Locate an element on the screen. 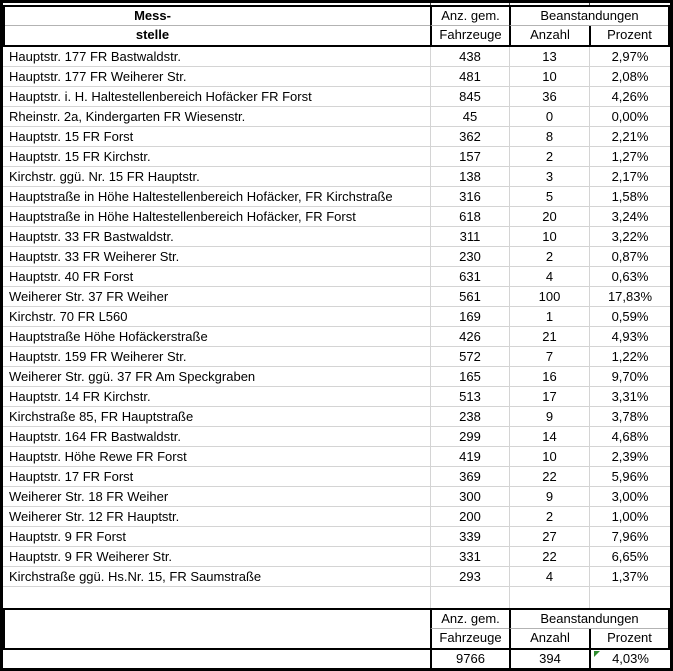  cell-vehicles: 45 is located at coordinates (469, 116).